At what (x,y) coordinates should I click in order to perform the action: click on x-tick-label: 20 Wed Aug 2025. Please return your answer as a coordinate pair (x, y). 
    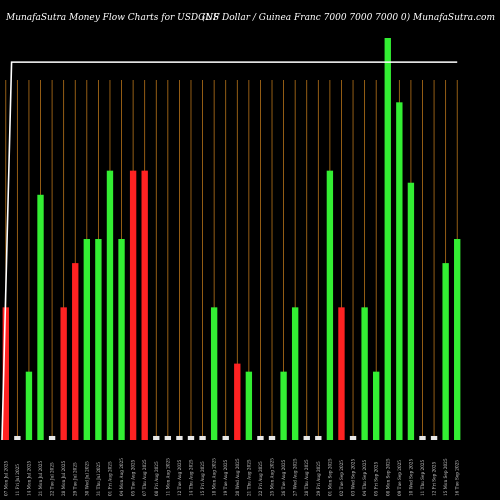
    Looking at the image, I should click on (237, 477).